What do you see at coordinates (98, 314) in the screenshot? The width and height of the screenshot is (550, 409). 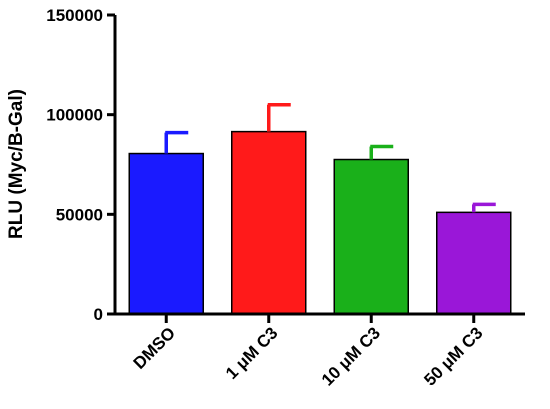 I see `y-tick-label: 0` at bounding box center [98, 314].